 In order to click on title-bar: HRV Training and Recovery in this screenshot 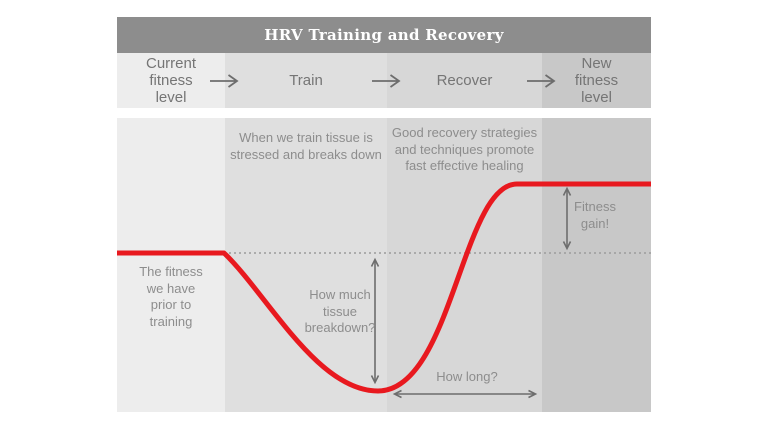, I will do `click(384, 35)`.